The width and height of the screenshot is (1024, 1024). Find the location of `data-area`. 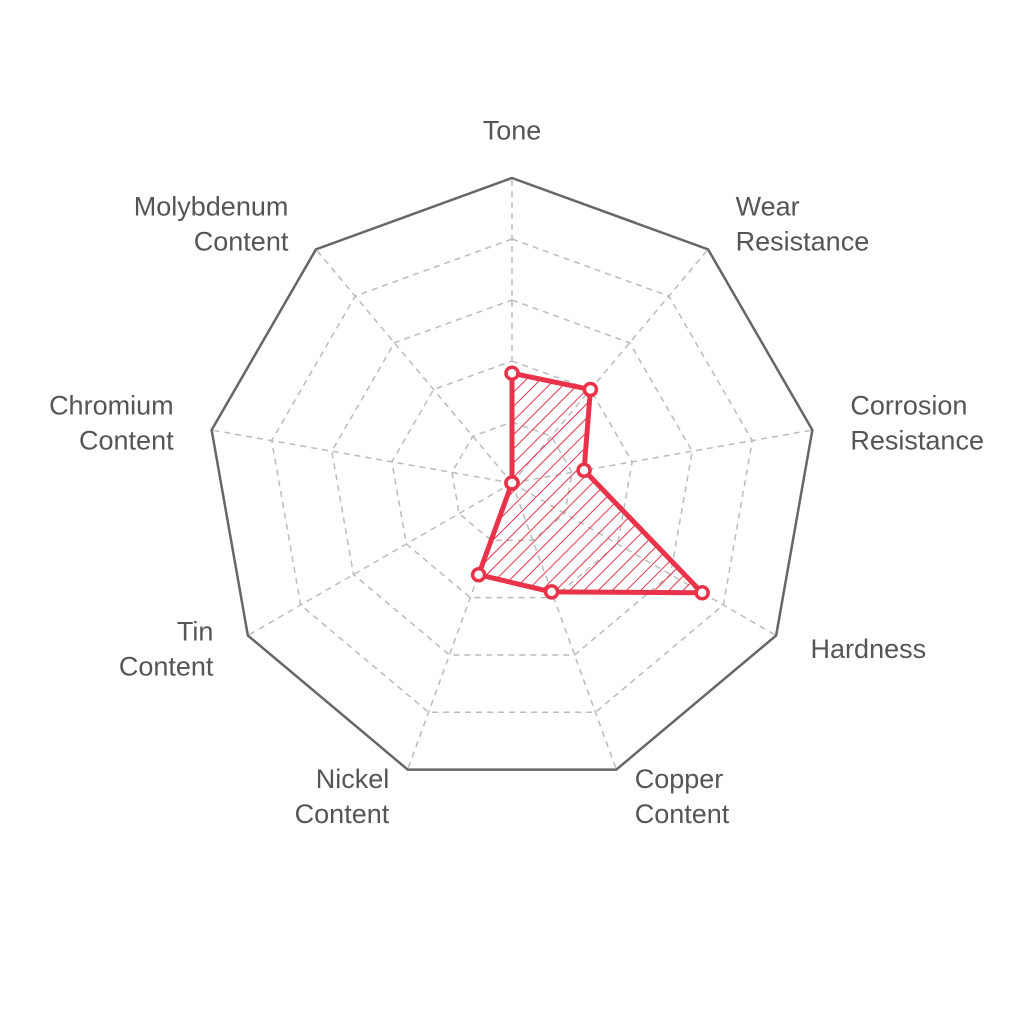

data-area is located at coordinates (590, 483).